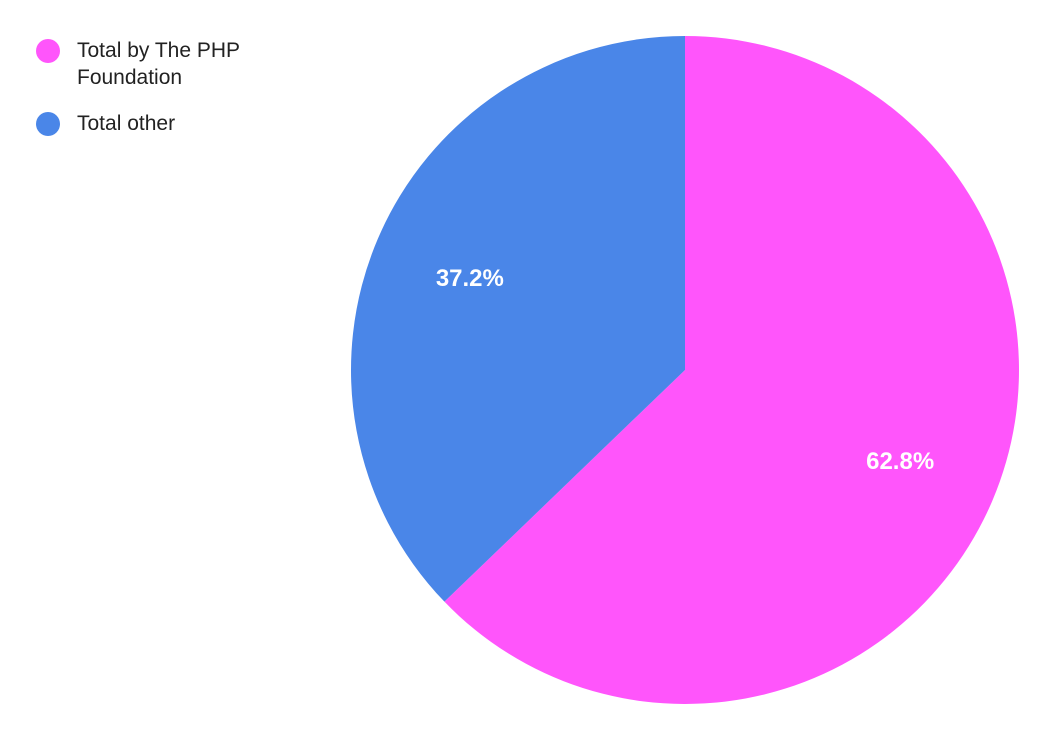  What do you see at coordinates (48, 124) in the screenshot?
I see `legend-swatch-other` at bounding box center [48, 124].